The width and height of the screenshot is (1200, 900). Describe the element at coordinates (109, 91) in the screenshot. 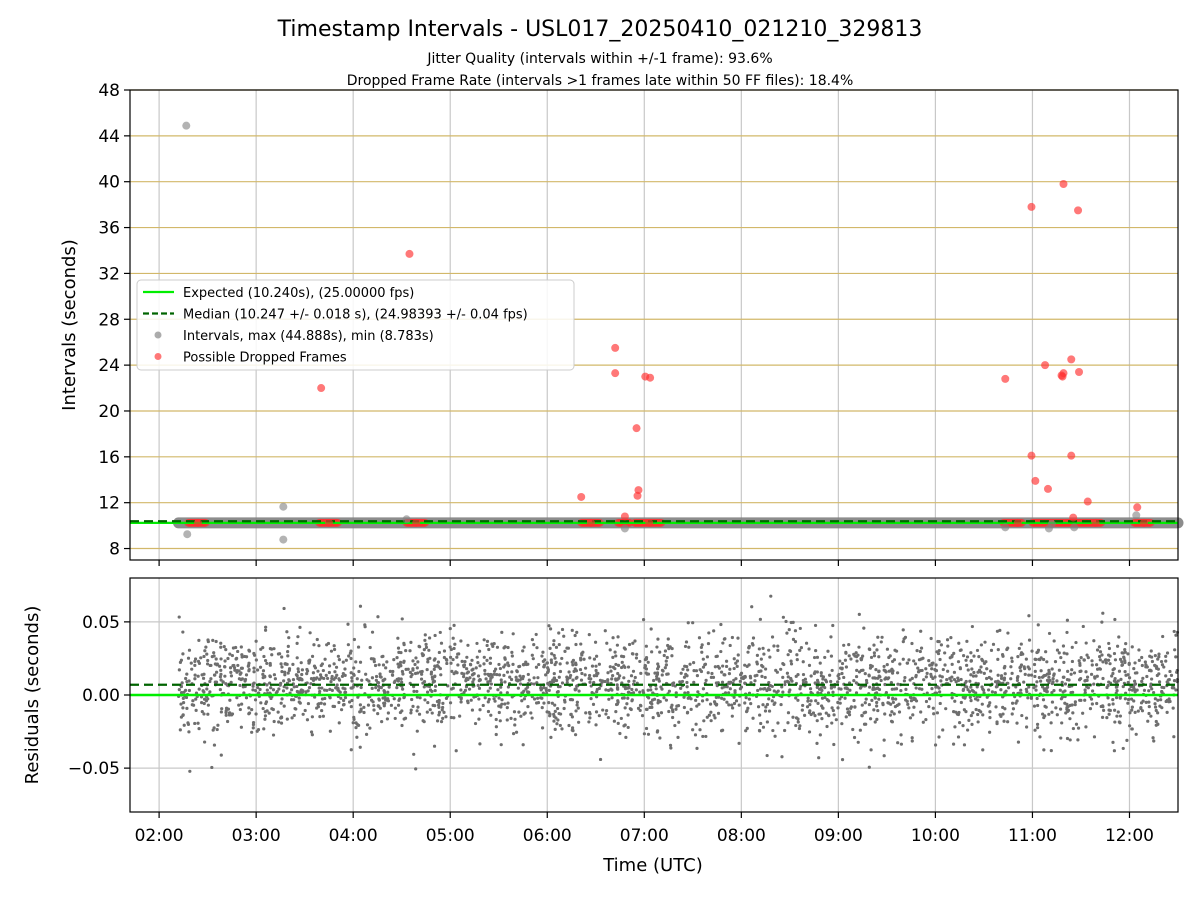

I see `y-tick-label: 48` at that location.